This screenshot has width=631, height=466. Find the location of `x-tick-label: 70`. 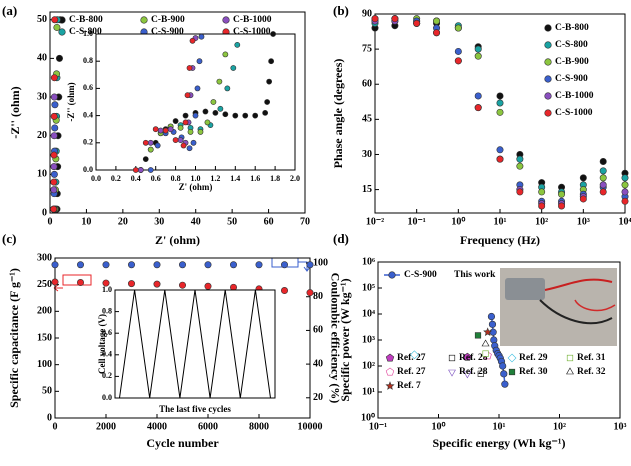

x-tick-label: 70 is located at coordinates (305, 221).